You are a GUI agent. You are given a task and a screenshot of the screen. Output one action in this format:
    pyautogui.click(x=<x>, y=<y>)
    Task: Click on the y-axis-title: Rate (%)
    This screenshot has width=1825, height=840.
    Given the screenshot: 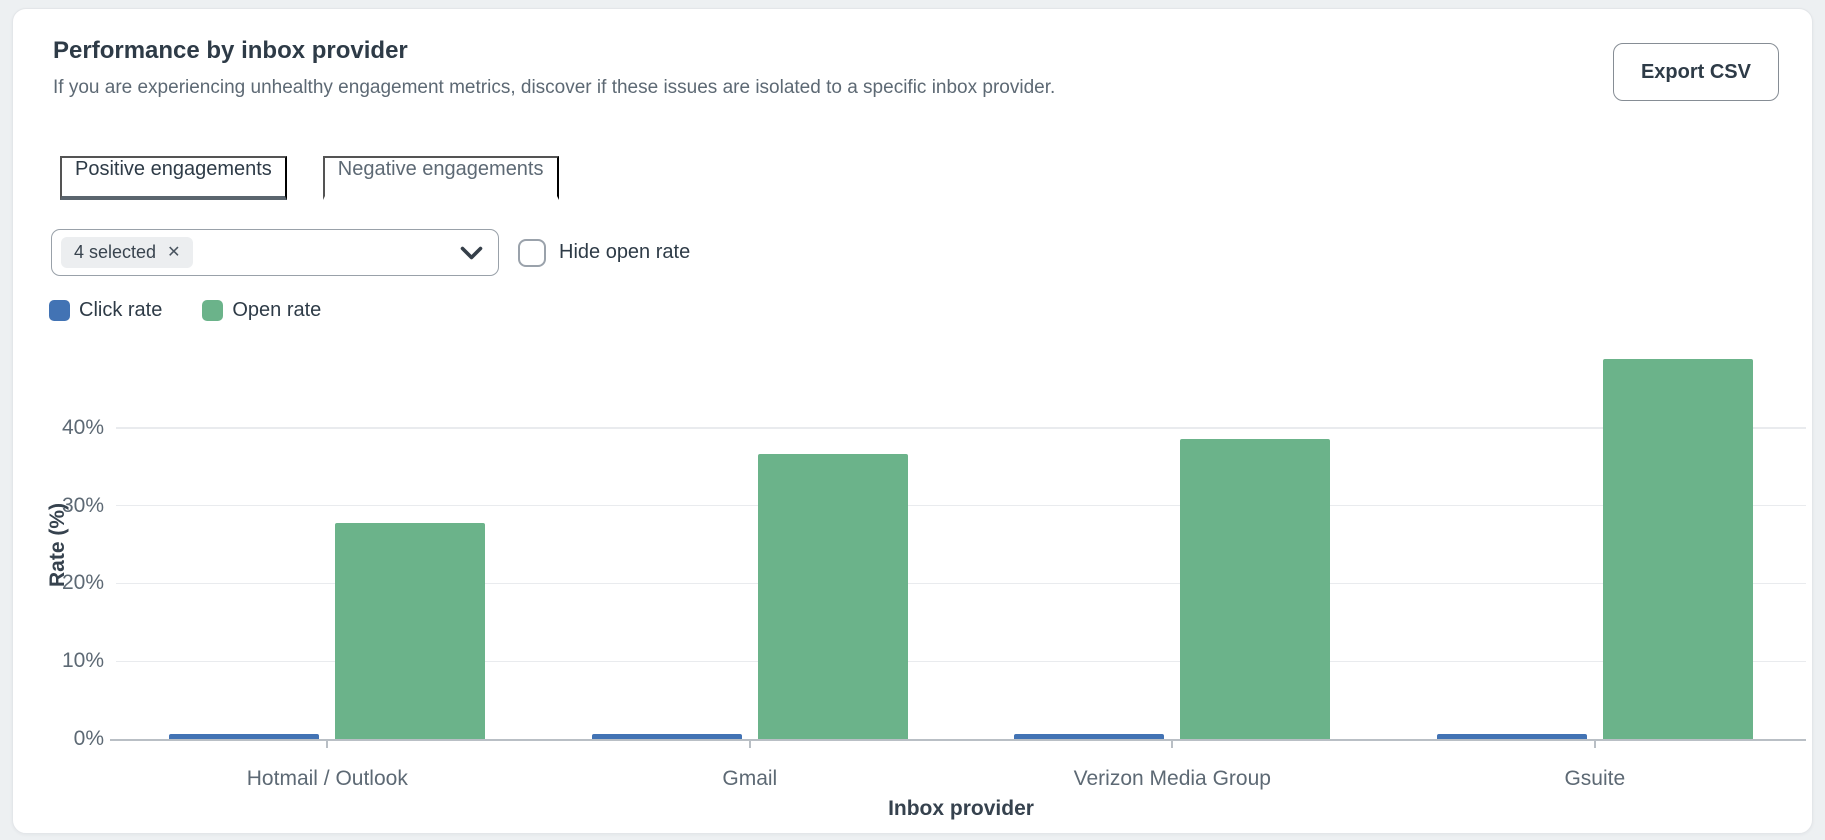 What is the action you would take?
    pyautogui.click(x=57, y=544)
    